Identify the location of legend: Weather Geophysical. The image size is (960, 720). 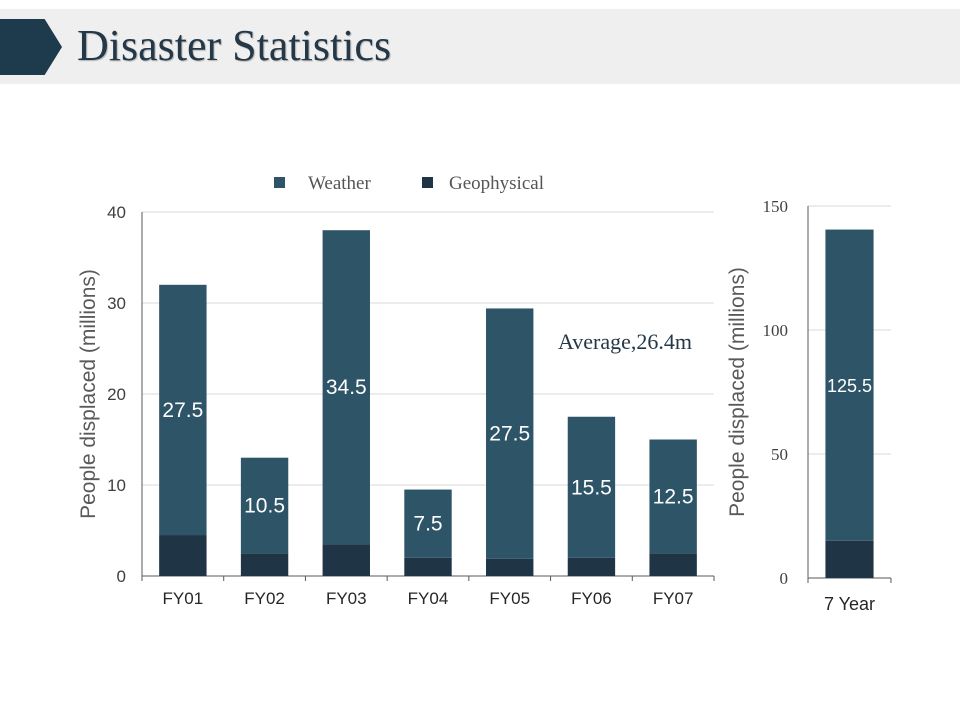
(409, 183).